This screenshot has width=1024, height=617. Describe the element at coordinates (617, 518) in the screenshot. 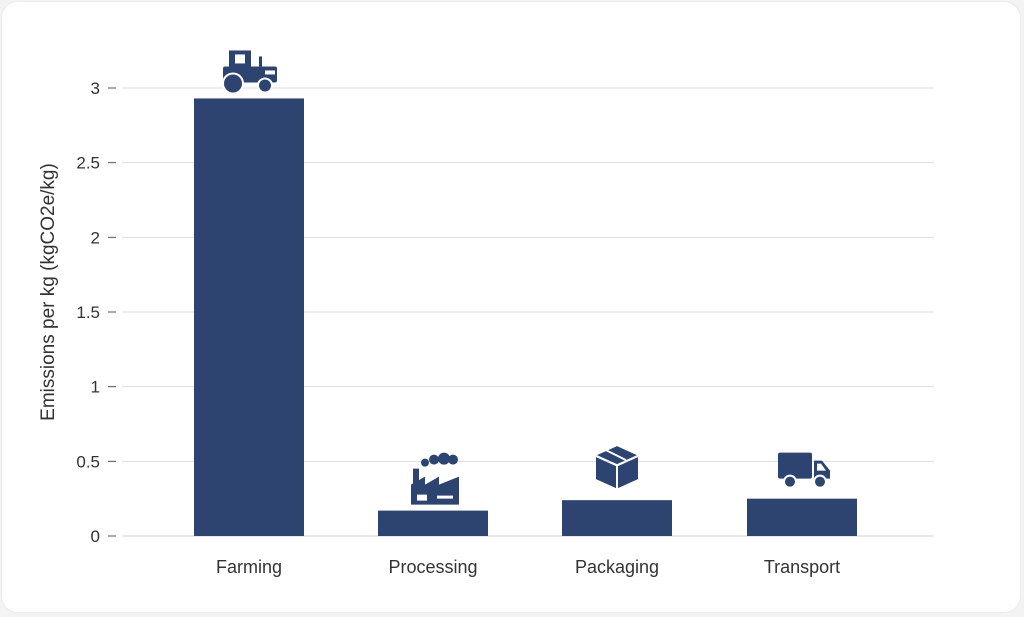

I see `bar-packaging` at that location.